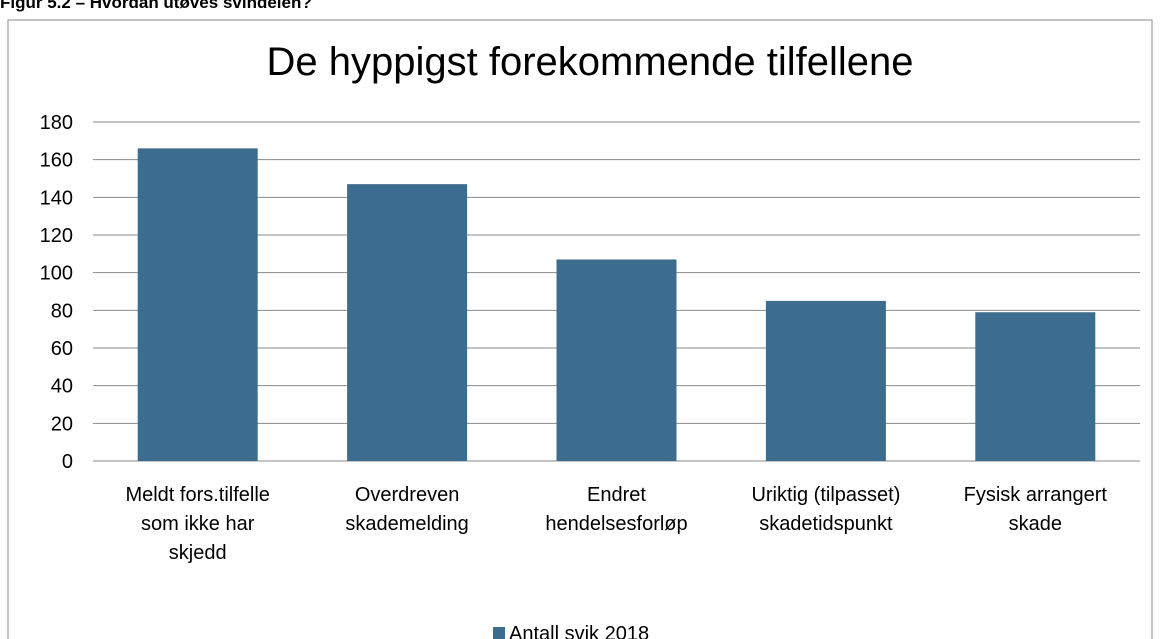  What do you see at coordinates (67, 462) in the screenshot?
I see `y-tick-label: 0` at bounding box center [67, 462].